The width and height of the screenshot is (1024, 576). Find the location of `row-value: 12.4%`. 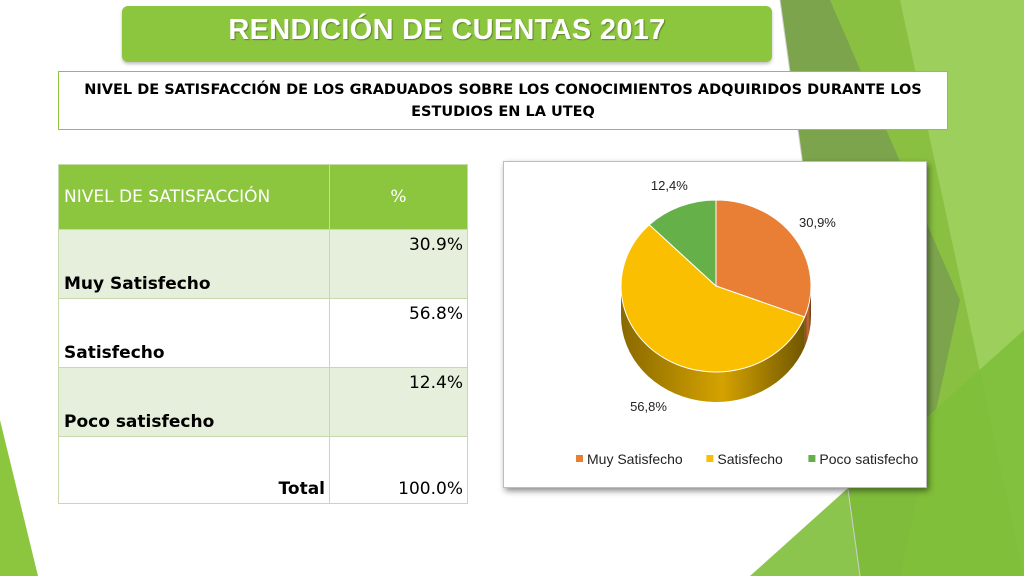

row-value: 12.4% is located at coordinates (398, 402).